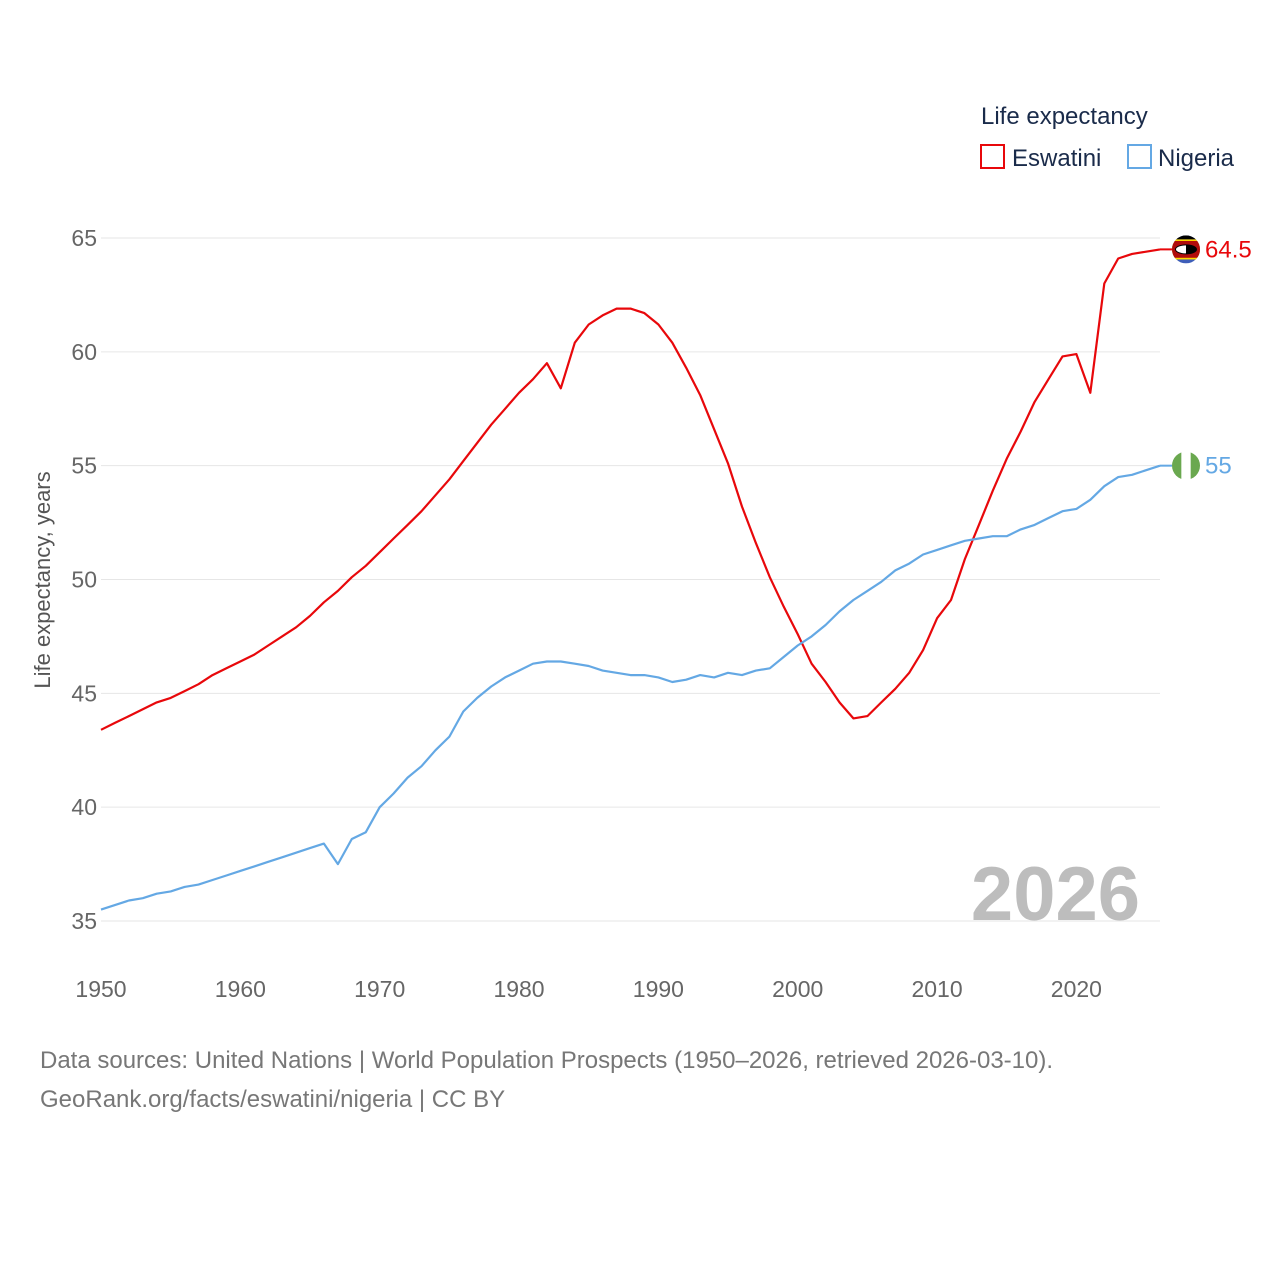  What do you see at coordinates (1076, 989) in the screenshot?
I see `x-tick-label-2020: 2020` at bounding box center [1076, 989].